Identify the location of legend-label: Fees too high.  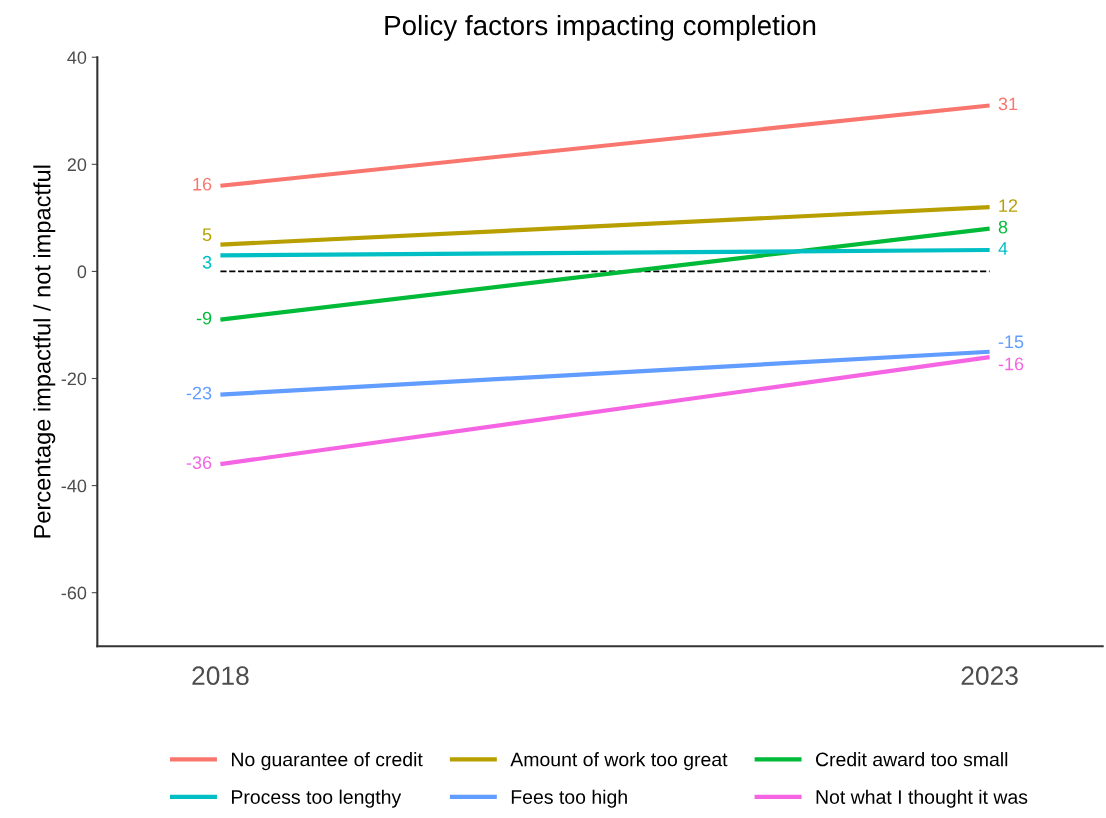
(569, 798).